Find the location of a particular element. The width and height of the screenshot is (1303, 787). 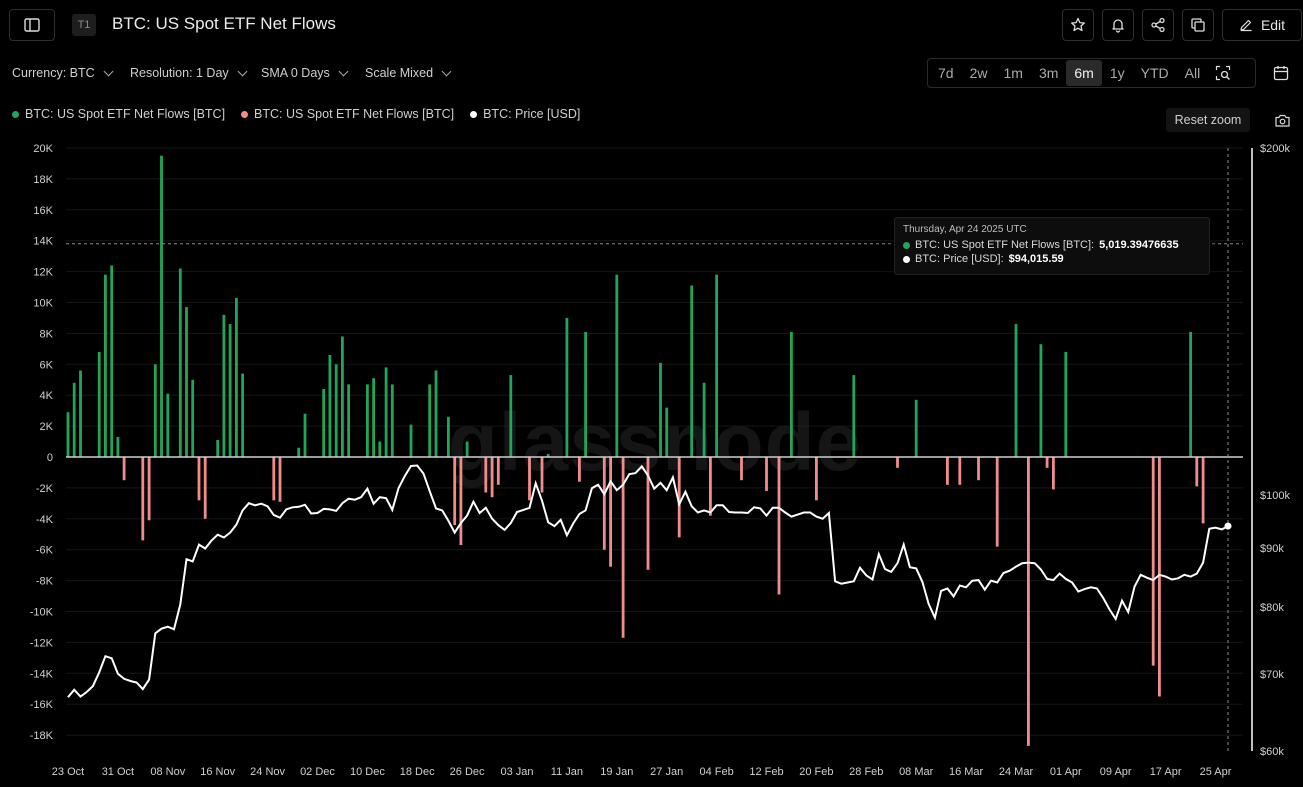

y-left-tick-label: 6K is located at coordinates (47, 365).